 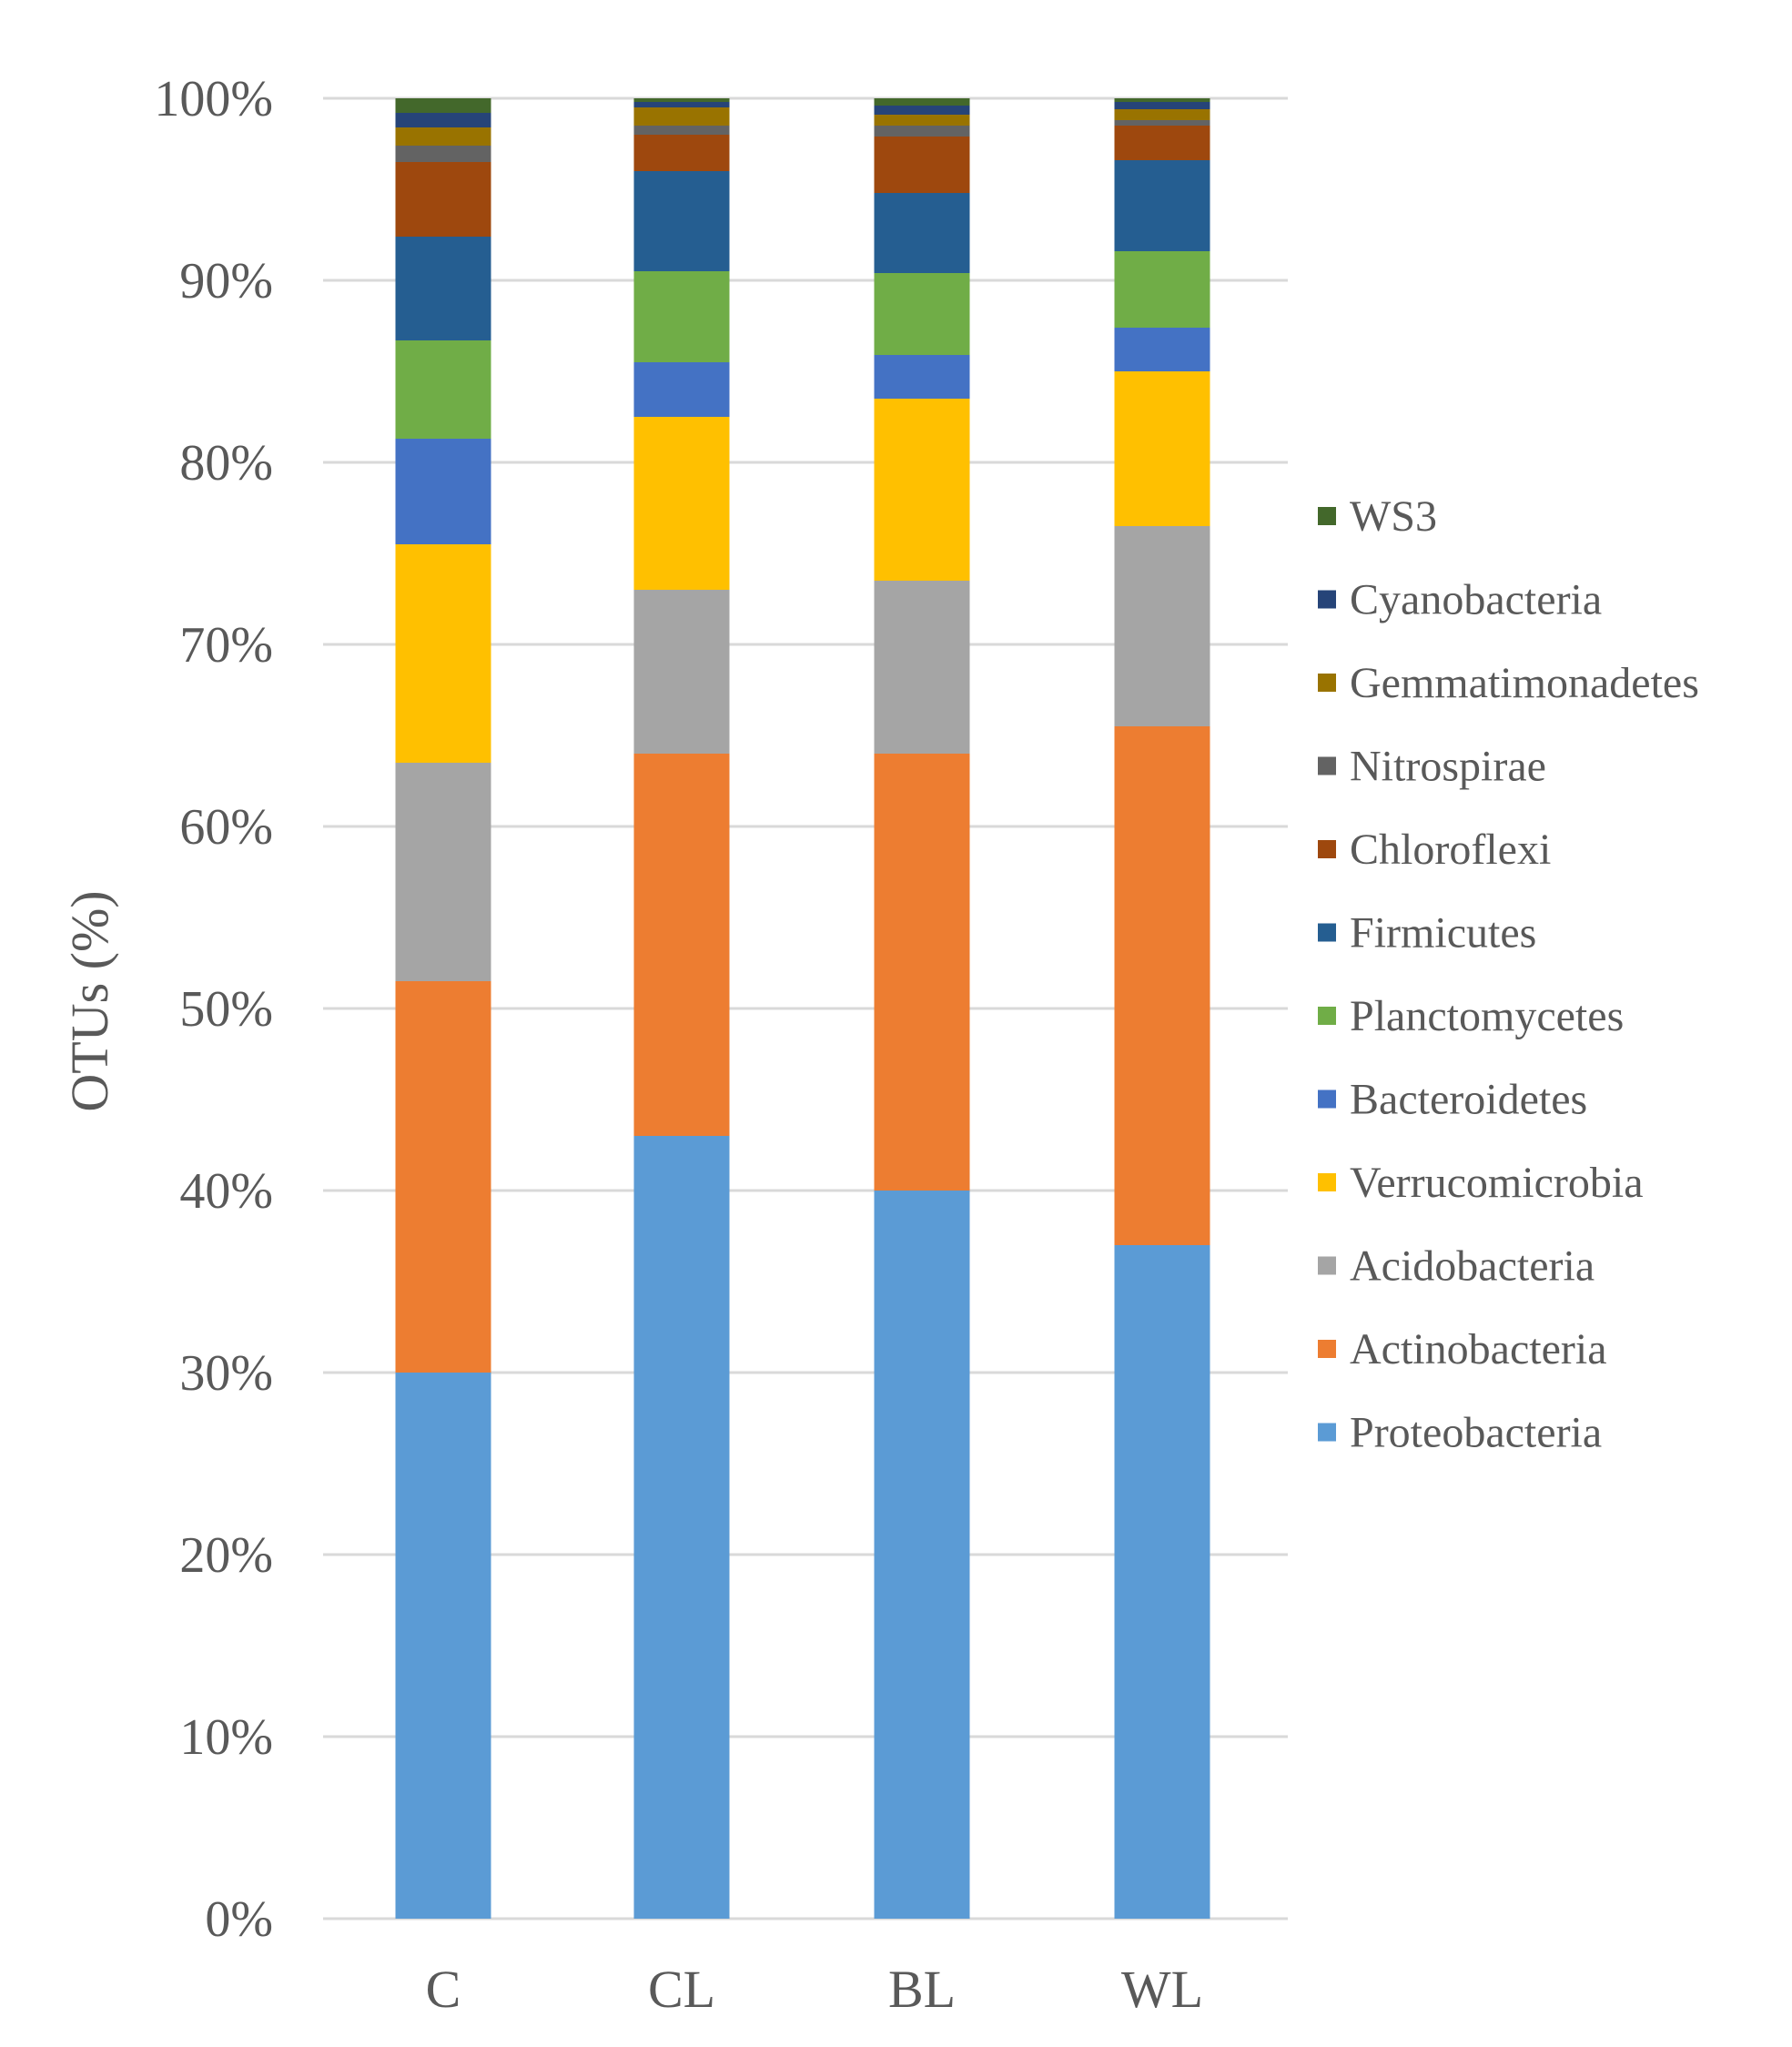 I want to click on bar-segment-bacteroidetes-wl, so click(x=1162, y=349).